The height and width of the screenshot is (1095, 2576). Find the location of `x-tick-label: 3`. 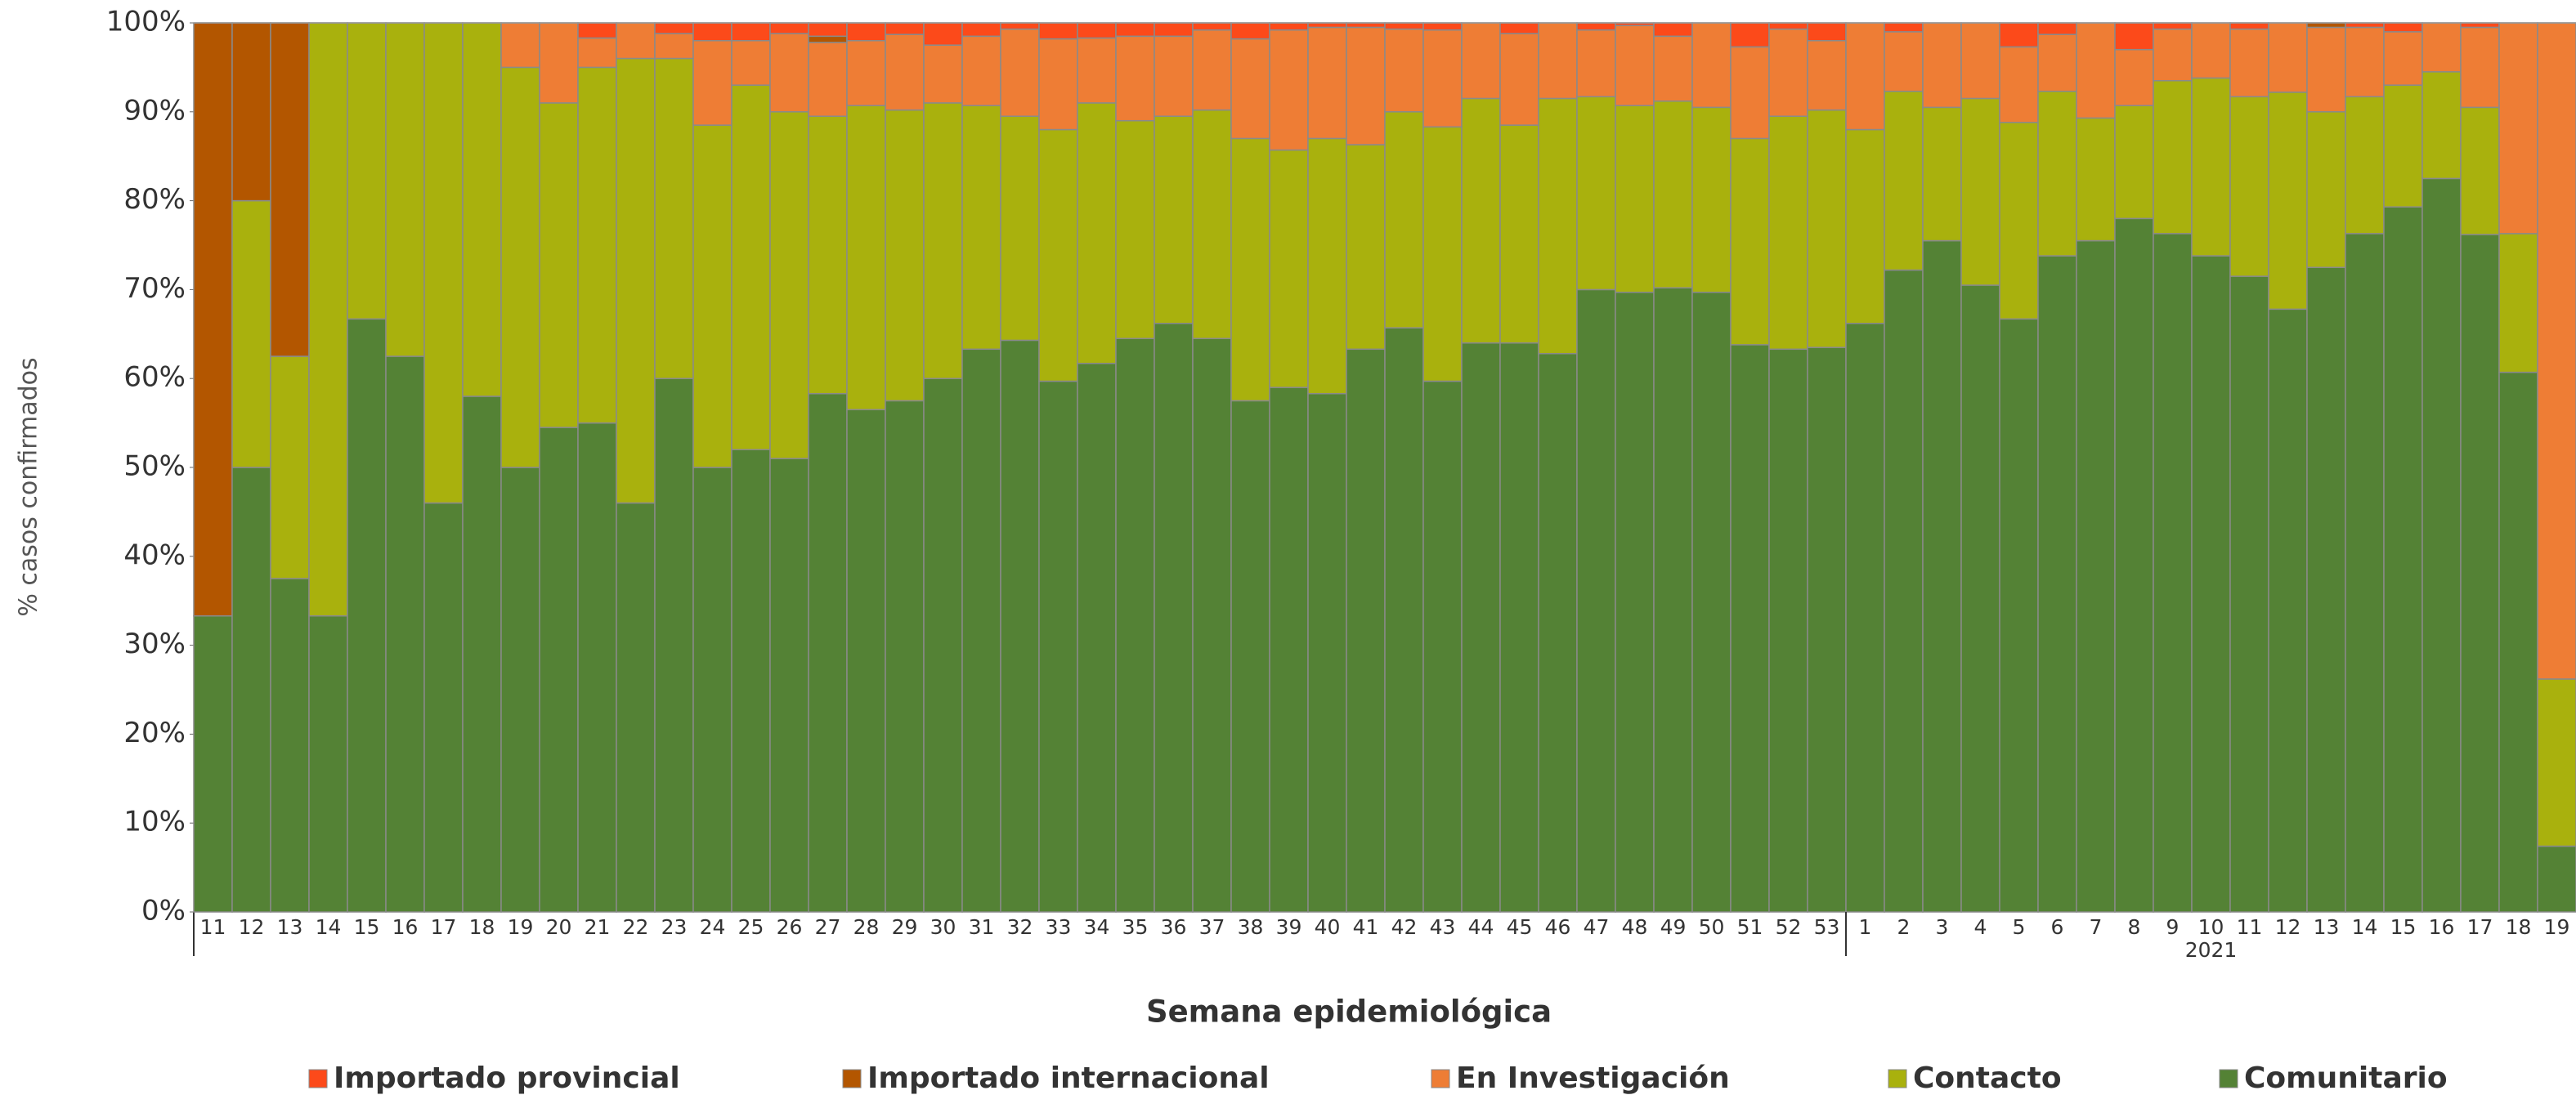

x-tick-label: 3 is located at coordinates (1942, 927).